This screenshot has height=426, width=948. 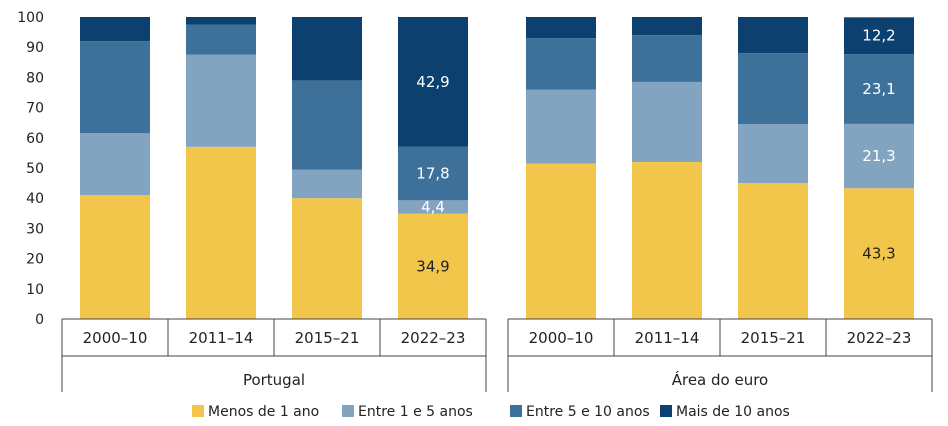 What do you see at coordinates (35, 109) in the screenshot?
I see `y-tick-label: 70` at bounding box center [35, 109].